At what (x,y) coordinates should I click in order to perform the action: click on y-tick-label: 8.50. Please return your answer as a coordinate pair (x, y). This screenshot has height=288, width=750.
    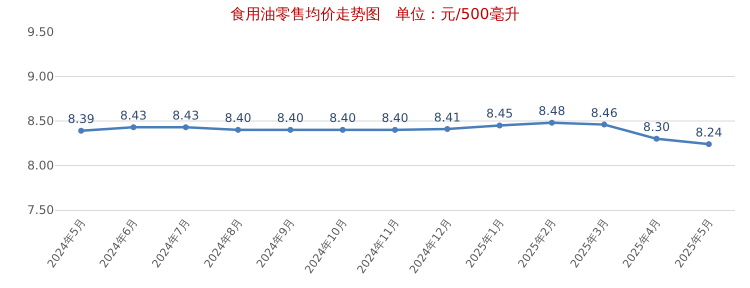
    Looking at the image, I should click on (40, 121).